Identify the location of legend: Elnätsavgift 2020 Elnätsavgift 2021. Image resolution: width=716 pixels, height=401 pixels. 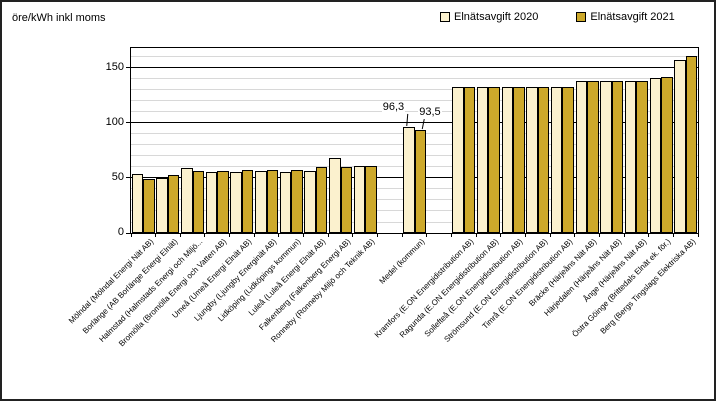
(557, 17).